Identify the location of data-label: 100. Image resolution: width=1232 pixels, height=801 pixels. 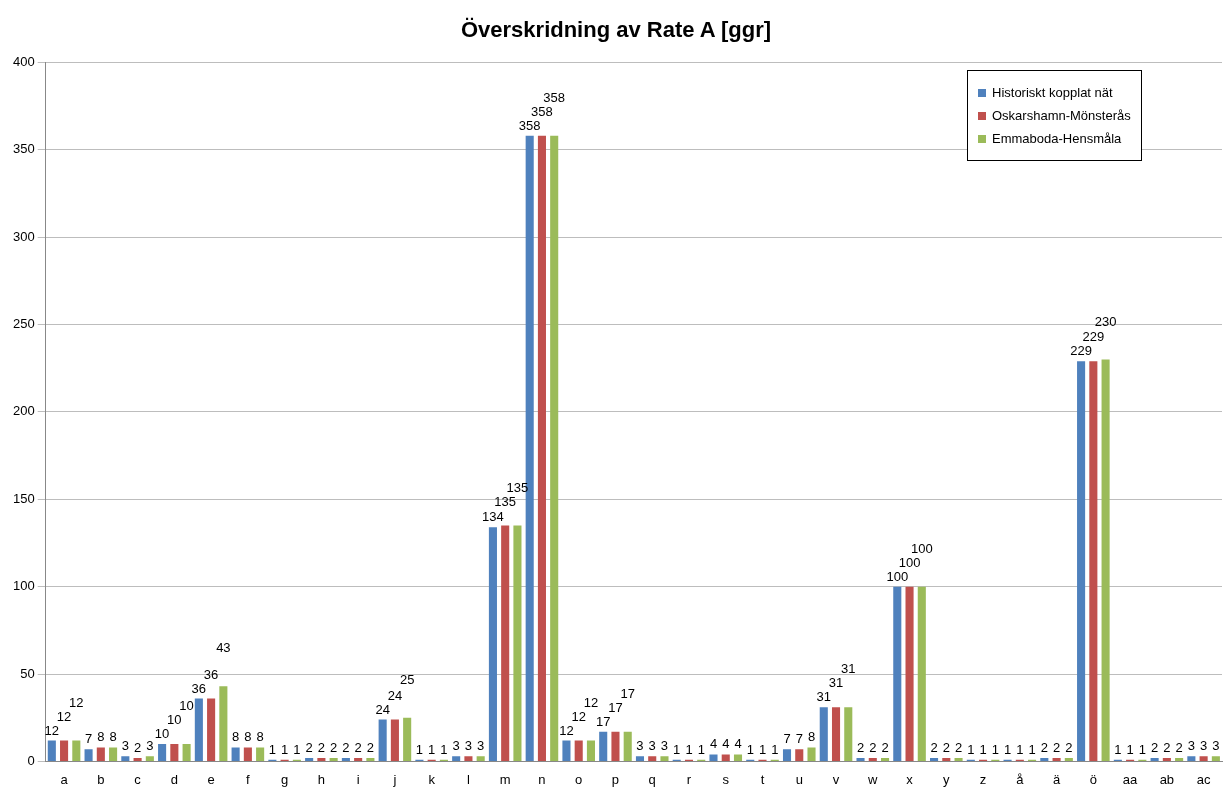
(909, 562).